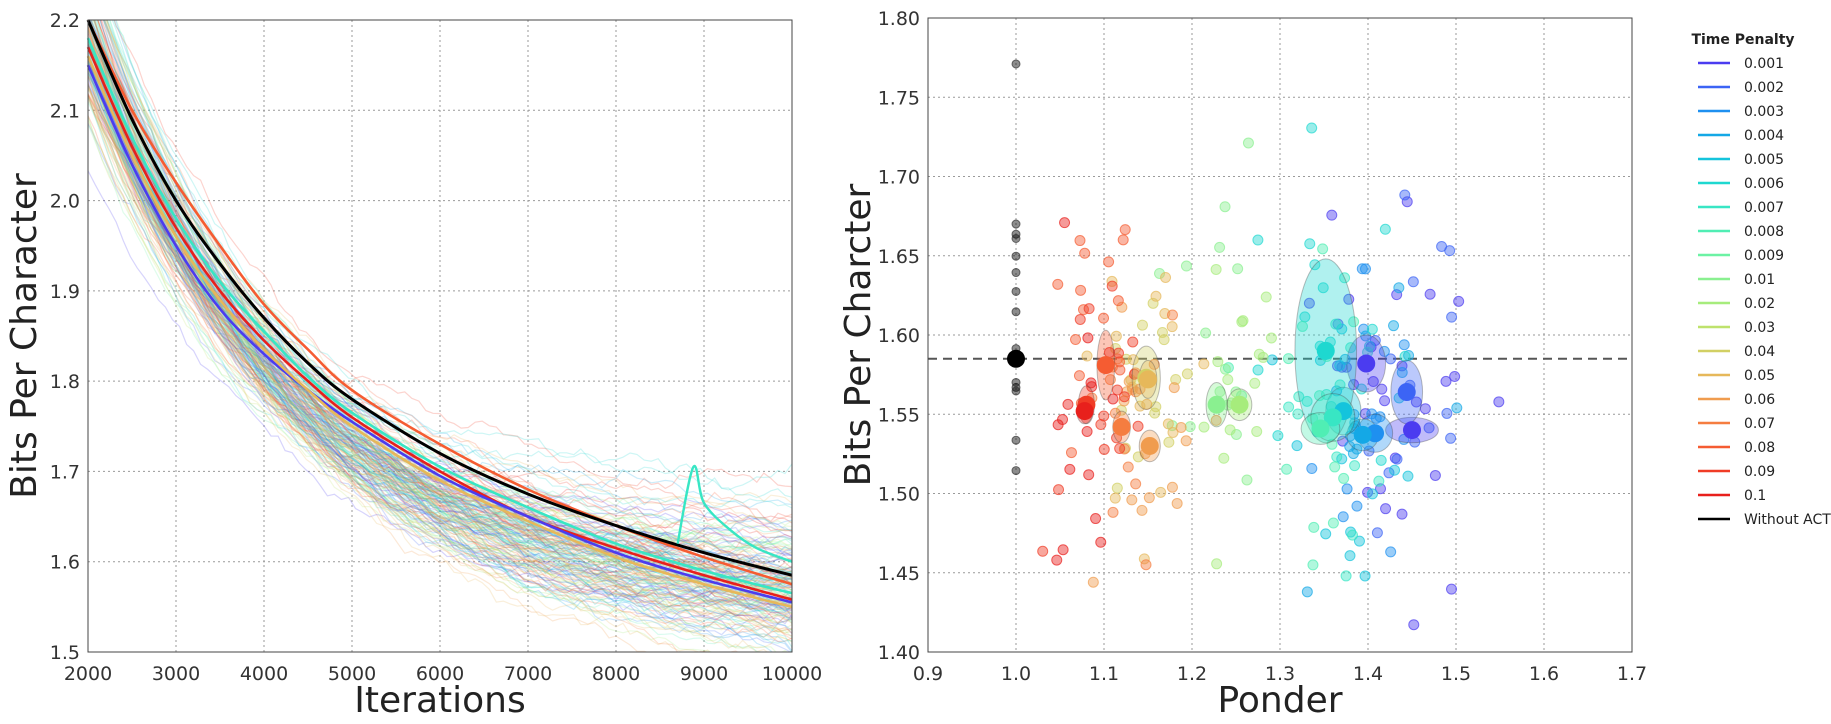 The width and height of the screenshot is (1831, 724). Describe the element at coordinates (176, 674) in the screenshot. I see `left-x-tick-label: 3000` at that location.